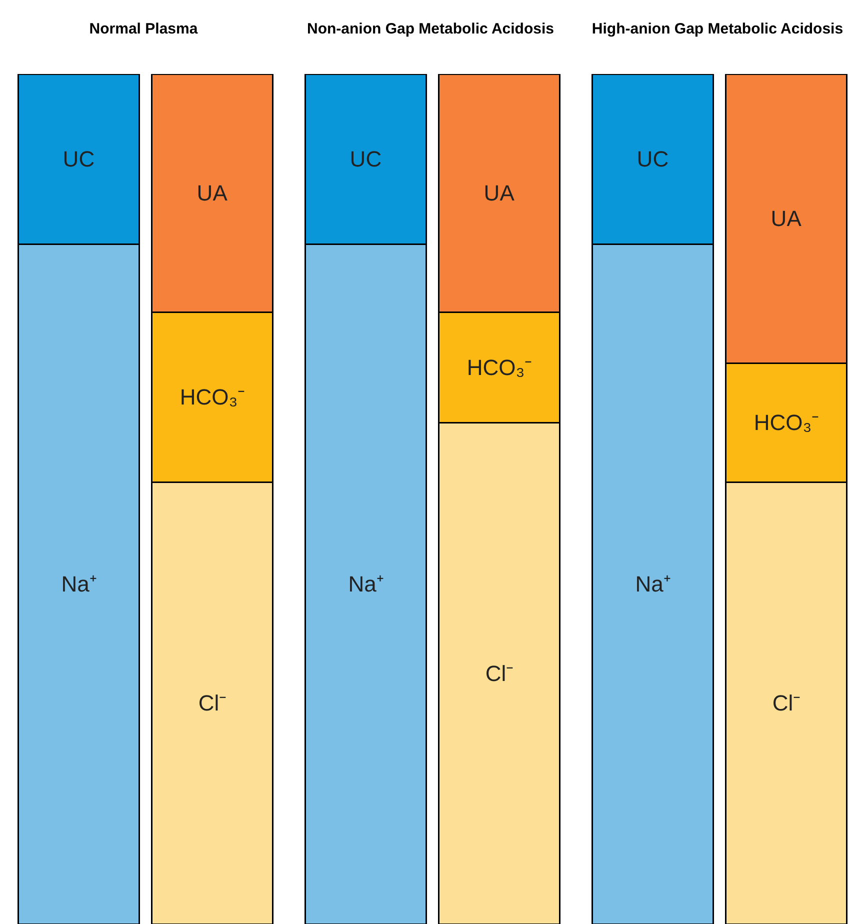 This screenshot has width=862, height=924. What do you see at coordinates (143, 29) in the screenshot?
I see `chart-title: Normal Plasma` at bounding box center [143, 29].